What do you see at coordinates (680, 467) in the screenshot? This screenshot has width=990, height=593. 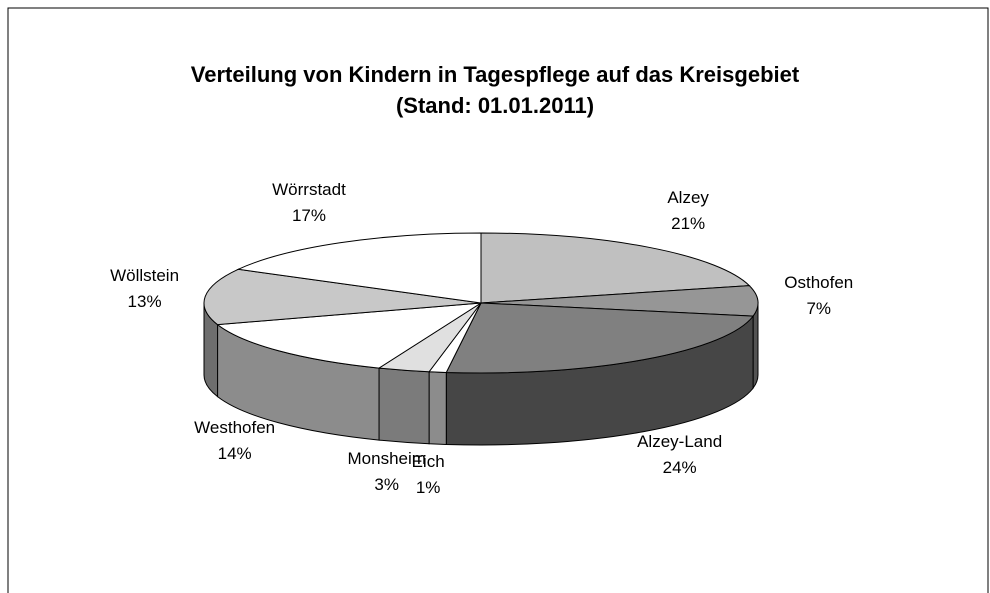 I see `slice-value-label: 24%` at bounding box center [680, 467].